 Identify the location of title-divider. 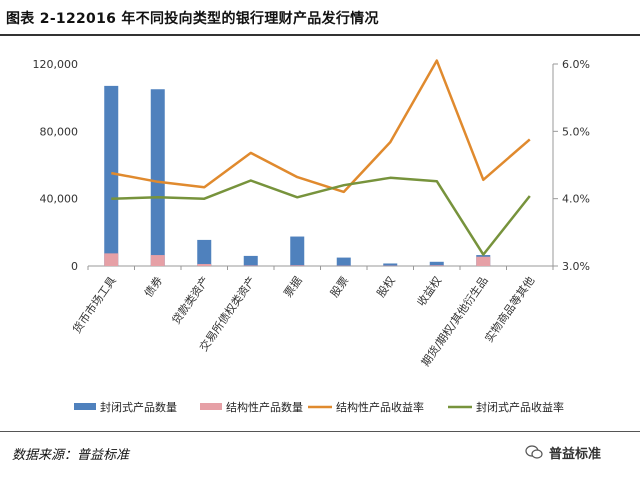
(320, 35).